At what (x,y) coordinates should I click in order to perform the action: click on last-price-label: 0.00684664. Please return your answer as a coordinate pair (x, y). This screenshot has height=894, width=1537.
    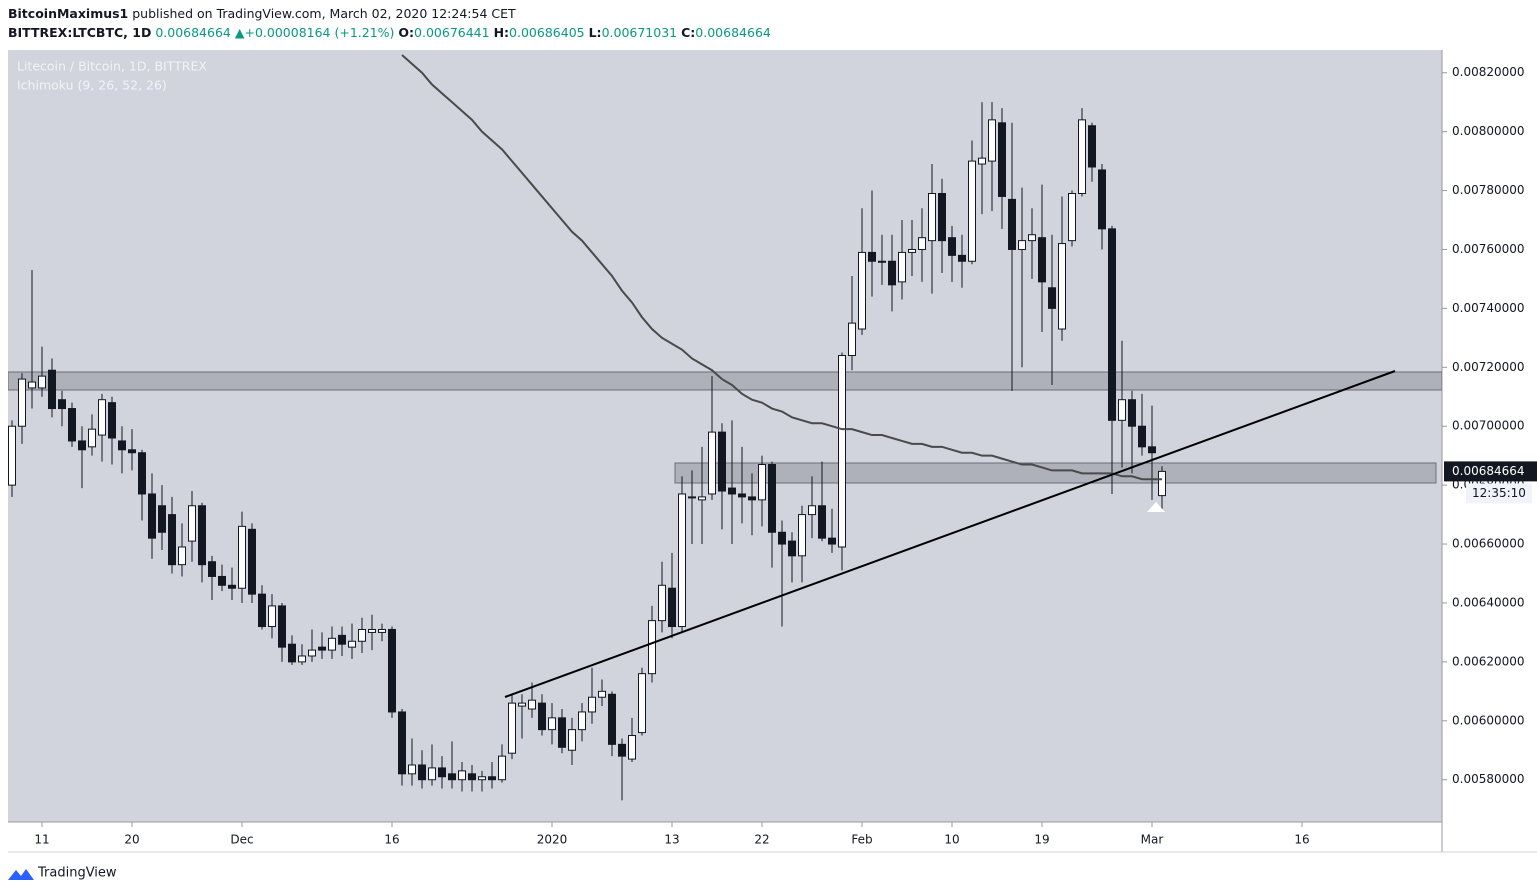
    Looking at the image, I should click on (1488, 471).